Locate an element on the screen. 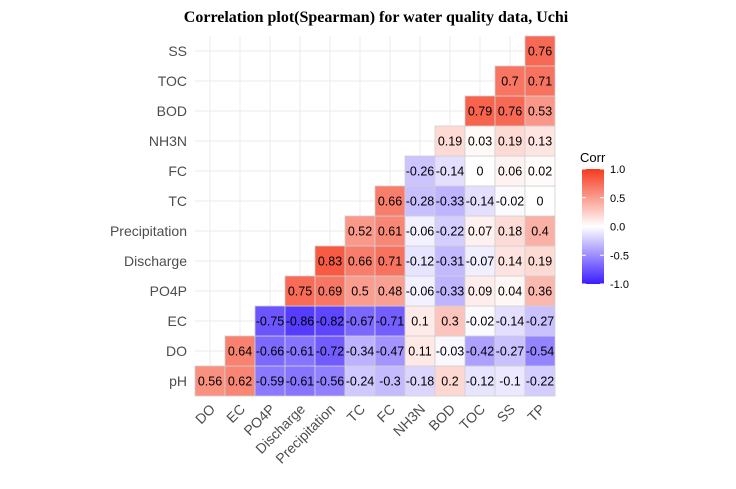 This screenshot has height=489, width=736. y-tick-label: TOC is located at coordinates (172, 81).